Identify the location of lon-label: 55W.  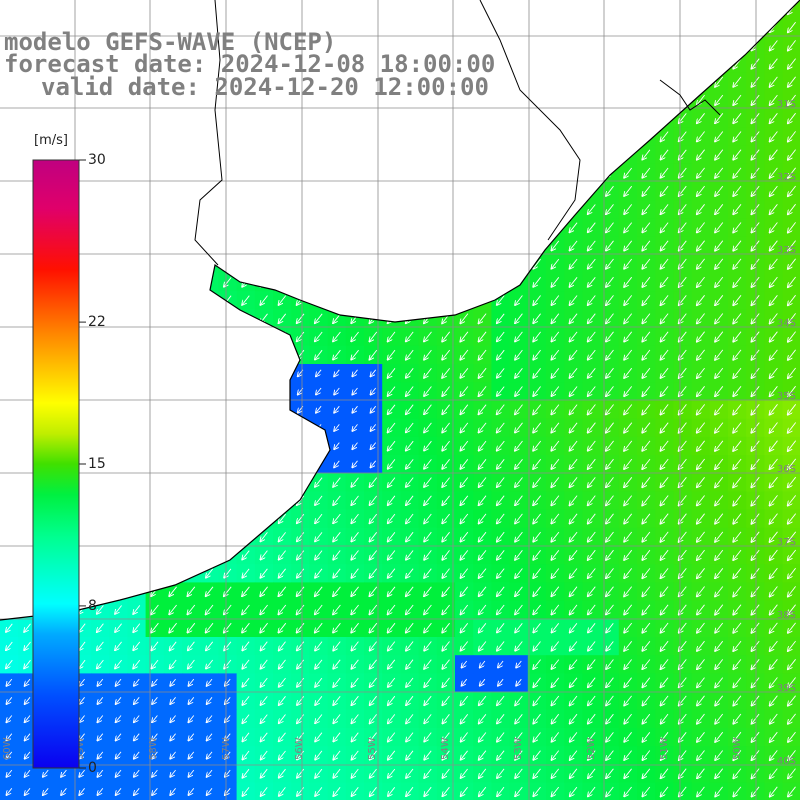
(372, 748).